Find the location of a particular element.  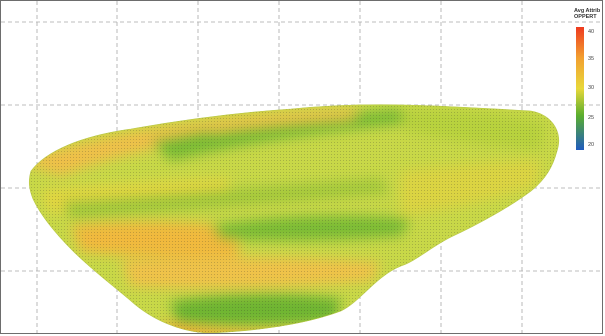

legend-tick-40: 40 is located at coordinates (591, 32).